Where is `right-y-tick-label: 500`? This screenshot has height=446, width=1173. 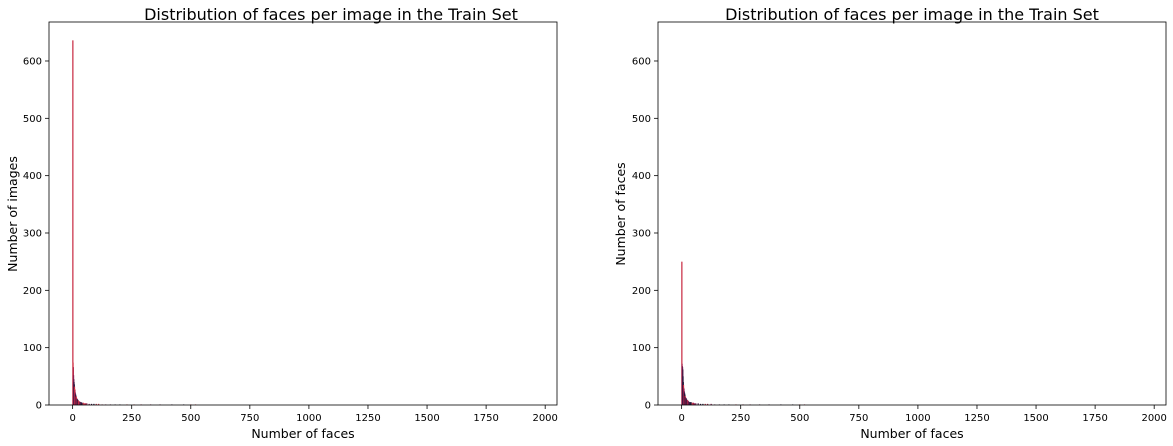
right-y-tick-label: 500 is located at coordinates (641, 119).